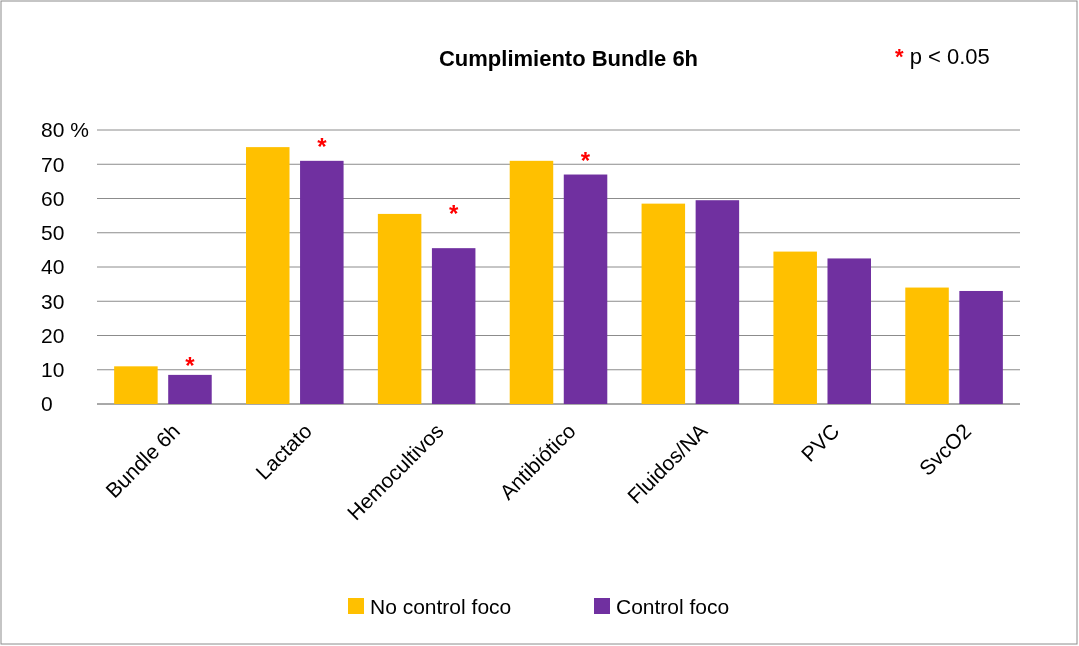  What do you see at coordinates (673, 606) in the screenshot?
I see `legend-label: Control foco` at bounding box center [673, 606].